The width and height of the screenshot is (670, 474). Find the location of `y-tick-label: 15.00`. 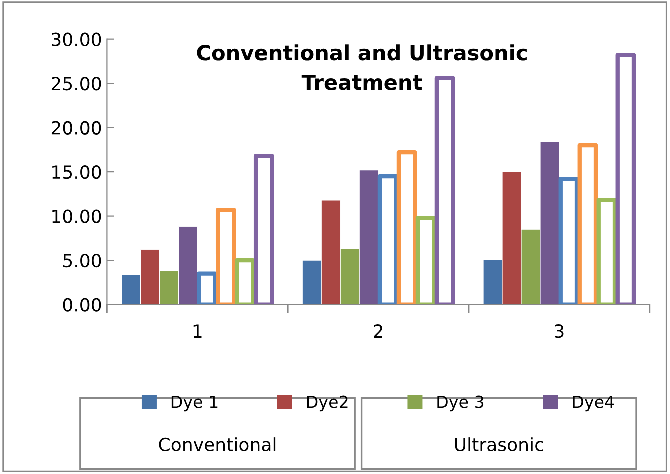

y-tick-label: 15.00 is located at coordinates (77, 173).